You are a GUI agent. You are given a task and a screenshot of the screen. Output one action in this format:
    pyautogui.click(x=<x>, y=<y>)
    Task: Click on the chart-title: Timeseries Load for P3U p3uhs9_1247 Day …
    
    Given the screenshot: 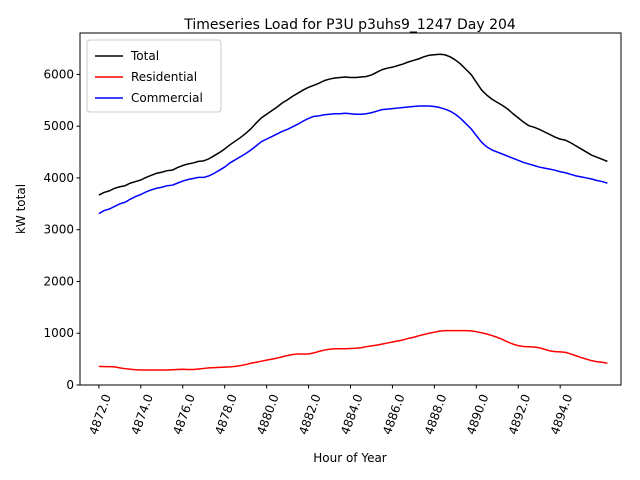 What is the action you would take?
    pyautogui.click(x=349, y=25)
    